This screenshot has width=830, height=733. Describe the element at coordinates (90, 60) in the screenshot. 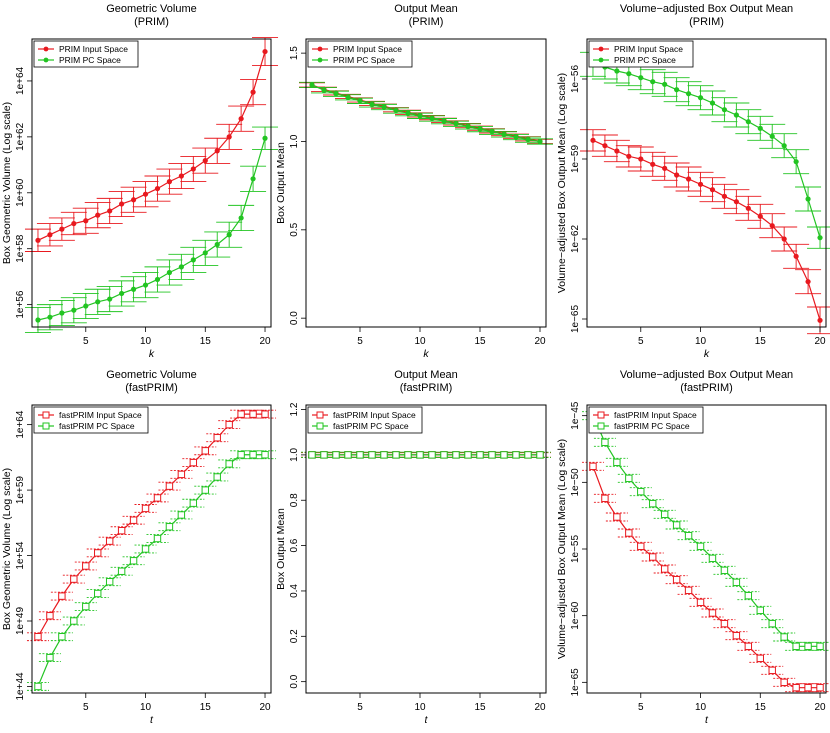

I see `legend-label: PRIM PC Space` at that location.